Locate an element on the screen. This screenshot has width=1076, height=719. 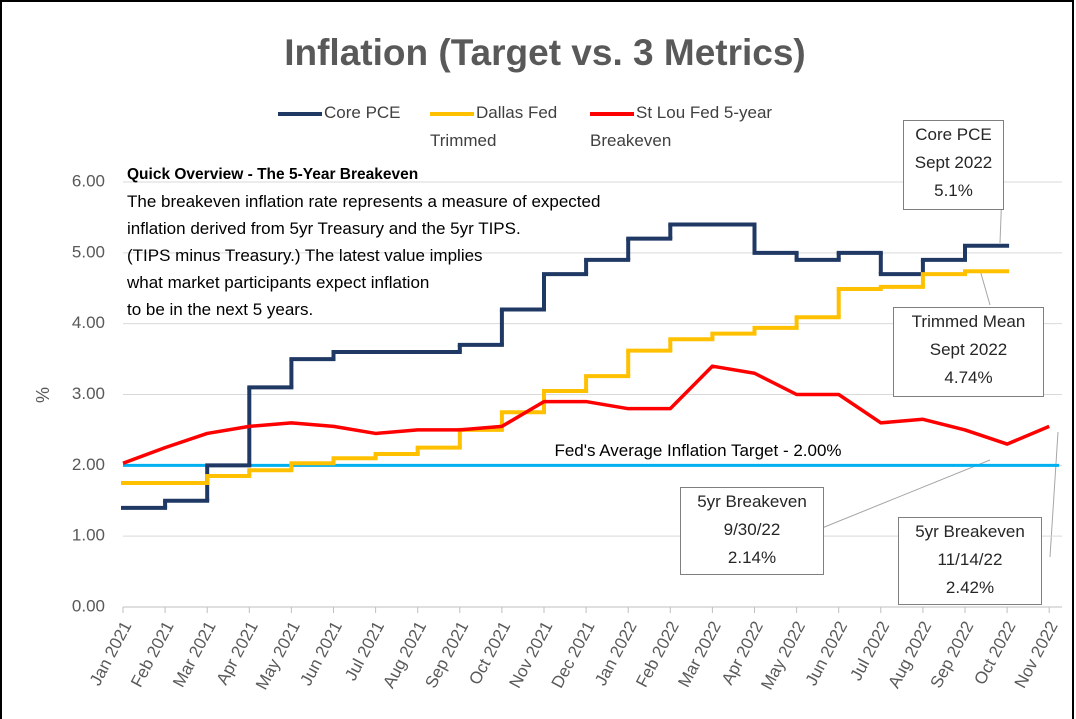
legend-label: Dallas Fed Trimmed is located at coordinates (494, 126).